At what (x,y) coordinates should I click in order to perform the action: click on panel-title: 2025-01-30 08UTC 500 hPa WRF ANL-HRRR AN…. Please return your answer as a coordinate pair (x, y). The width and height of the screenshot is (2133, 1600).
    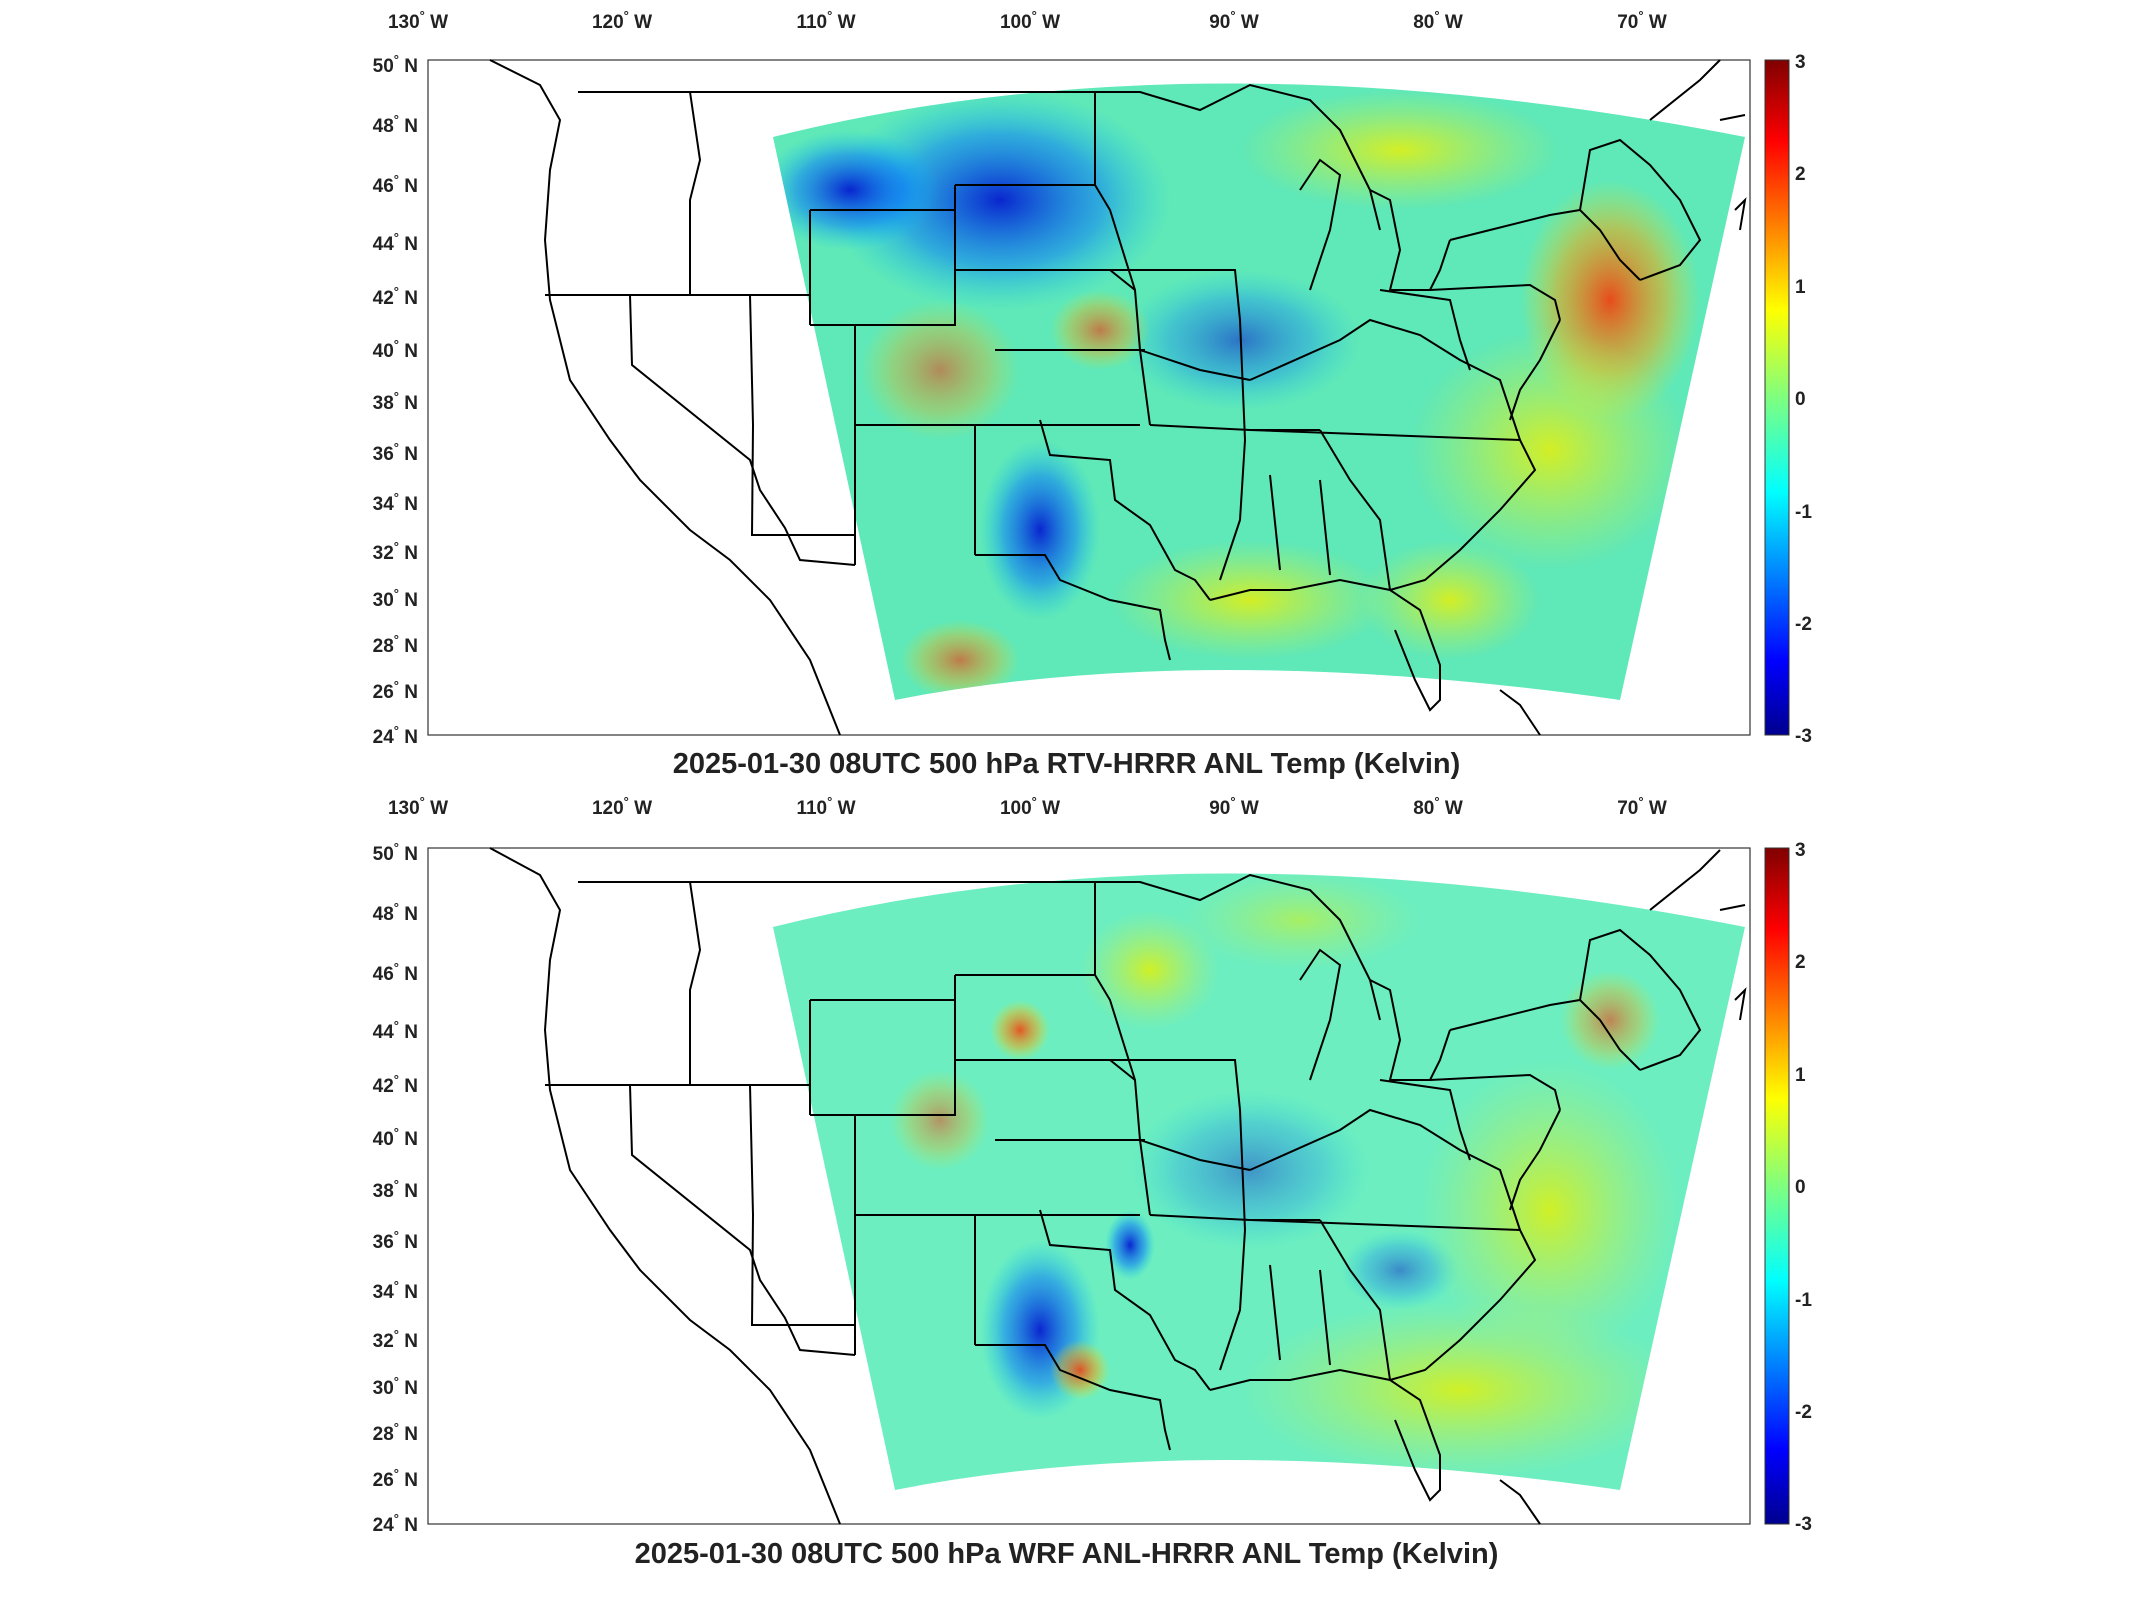
    Looking at the image, I should click on (1066, 1554).